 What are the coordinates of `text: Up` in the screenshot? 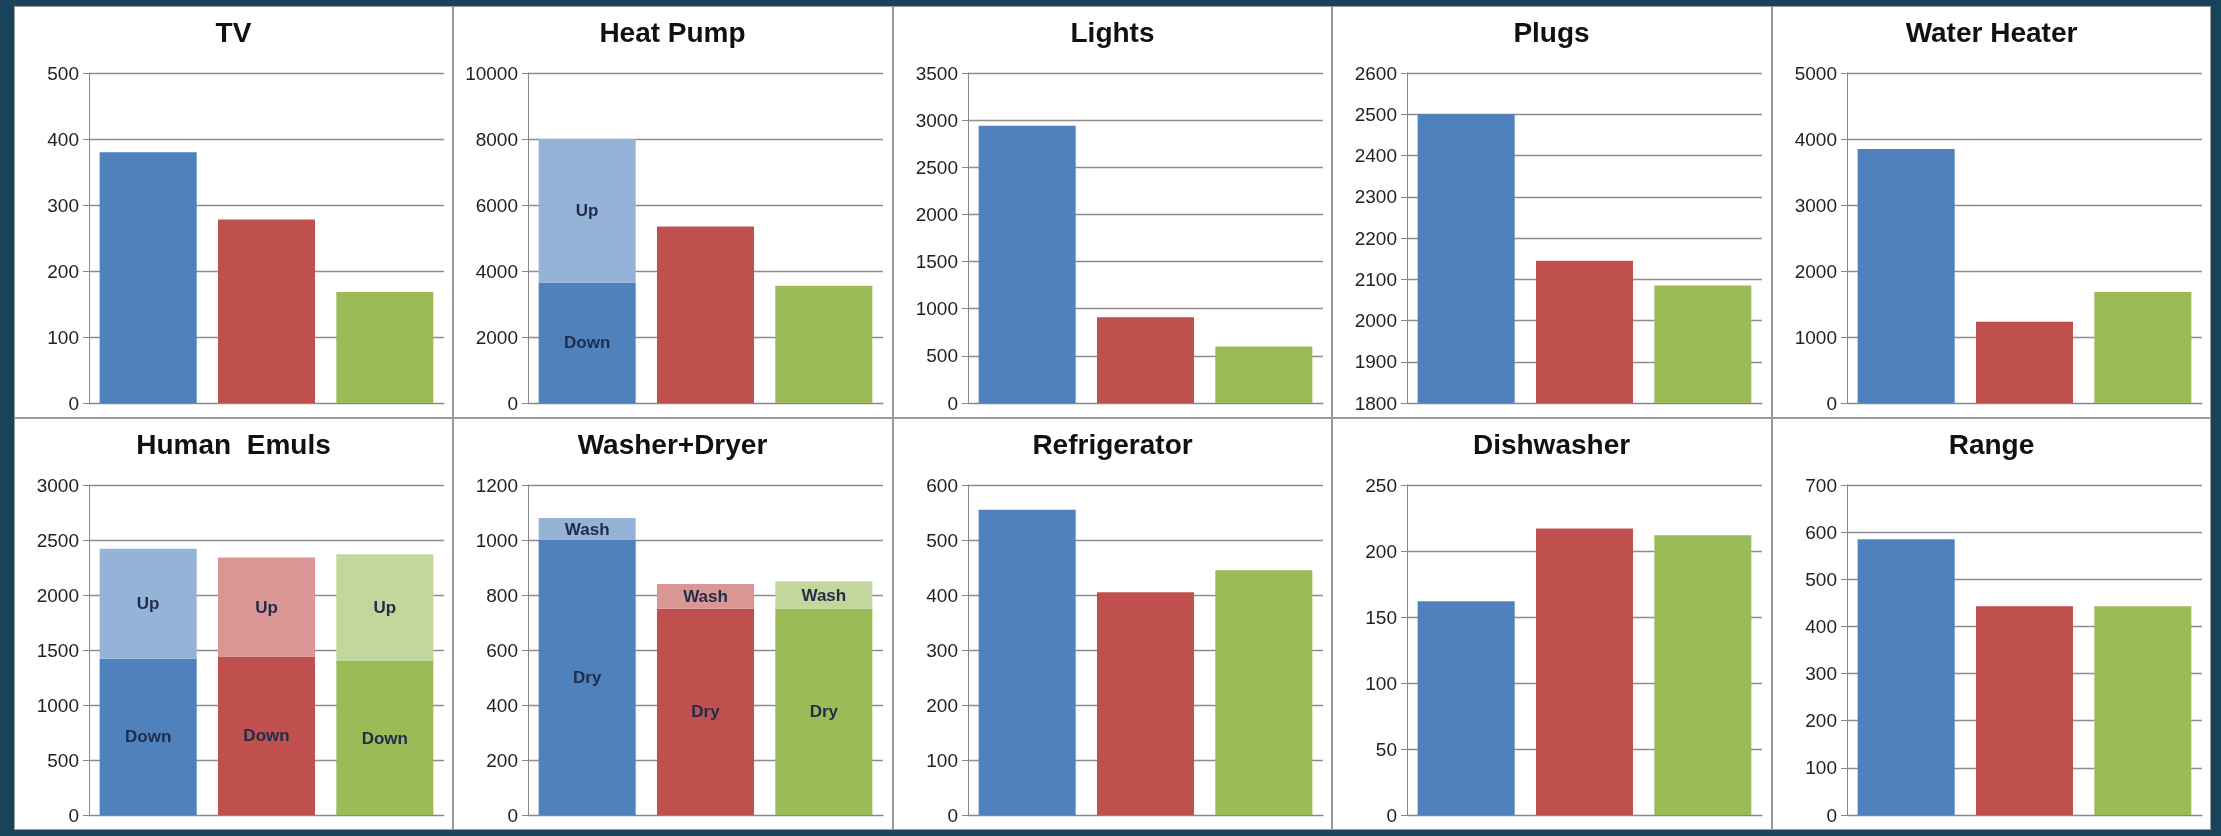 It's located at (385, 608).